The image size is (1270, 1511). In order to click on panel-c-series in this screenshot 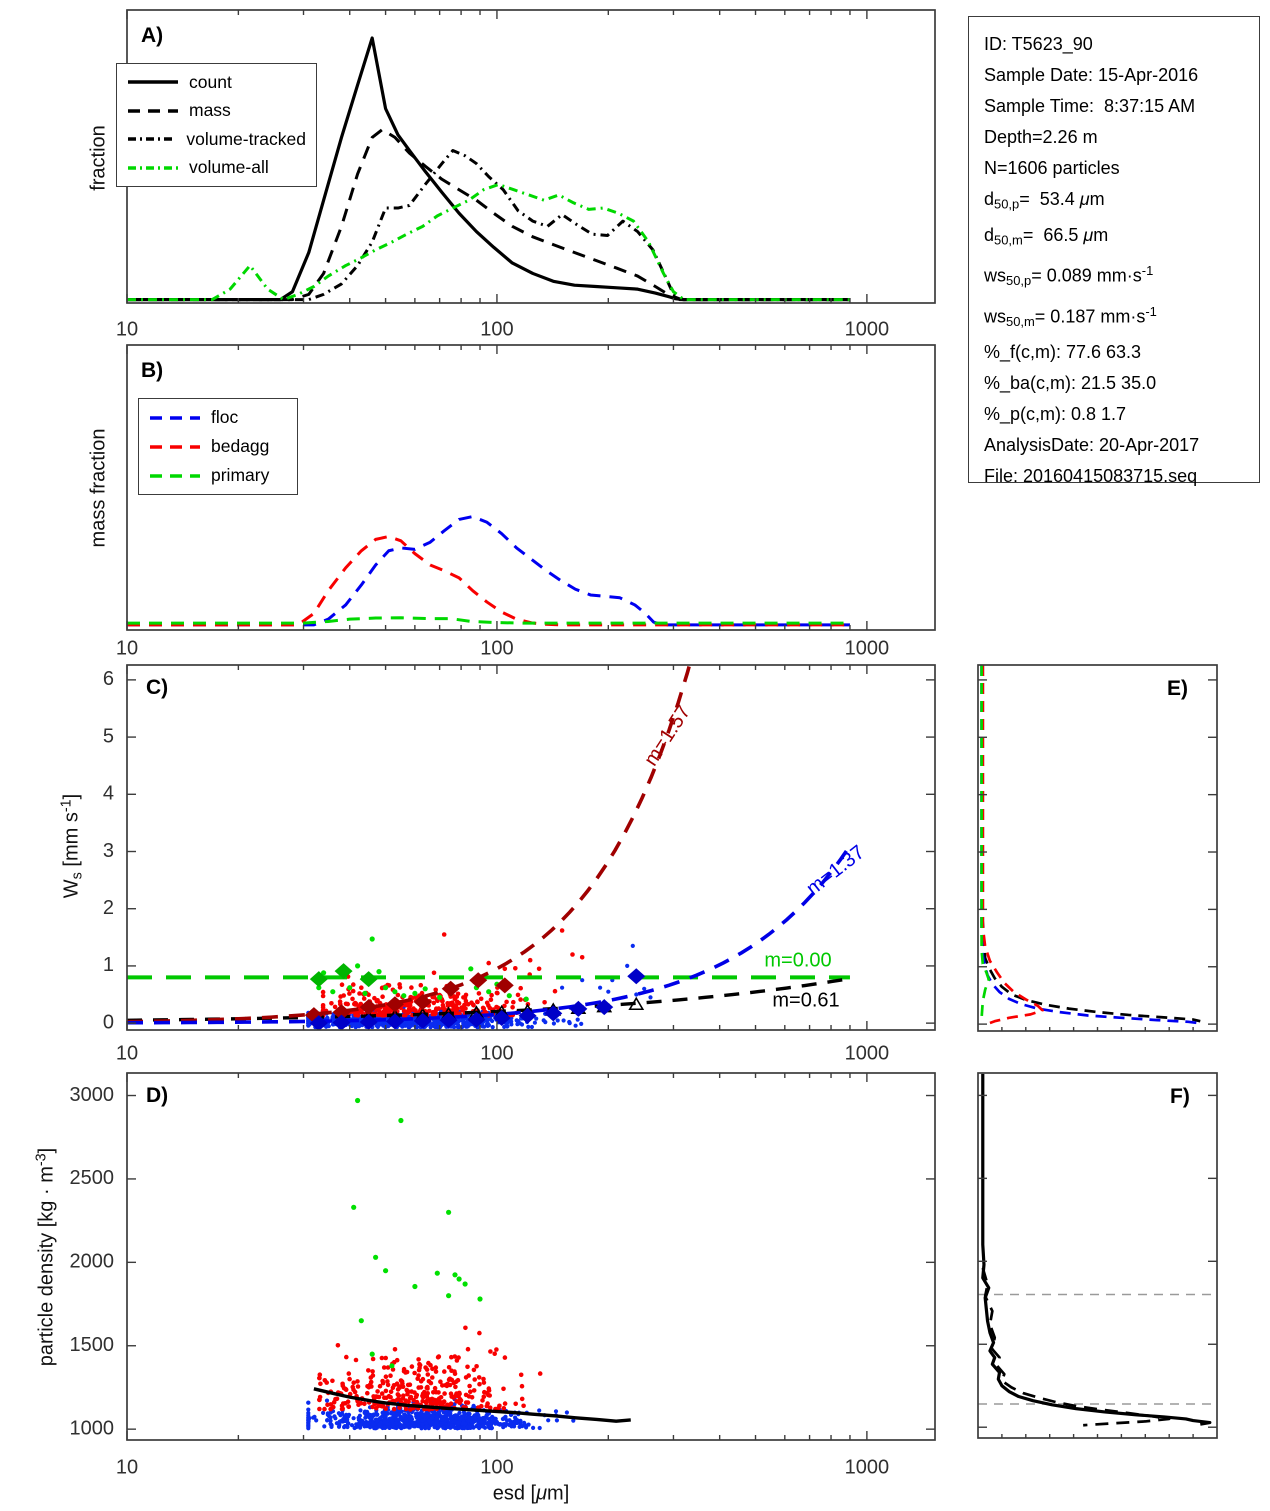, I will do `click(489, 847)`.